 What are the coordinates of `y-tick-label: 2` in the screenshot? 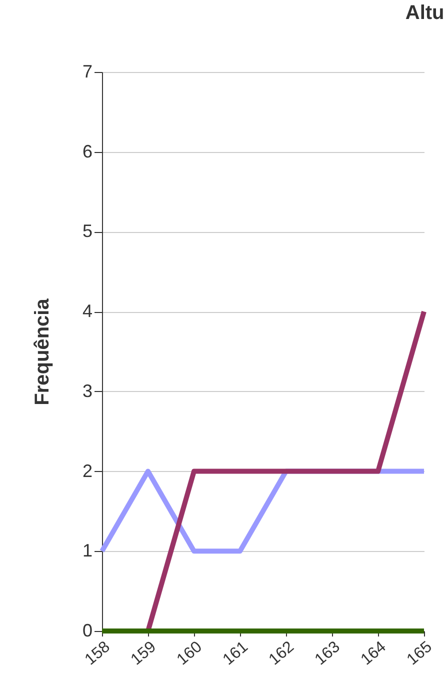 It's located at (87, 470).